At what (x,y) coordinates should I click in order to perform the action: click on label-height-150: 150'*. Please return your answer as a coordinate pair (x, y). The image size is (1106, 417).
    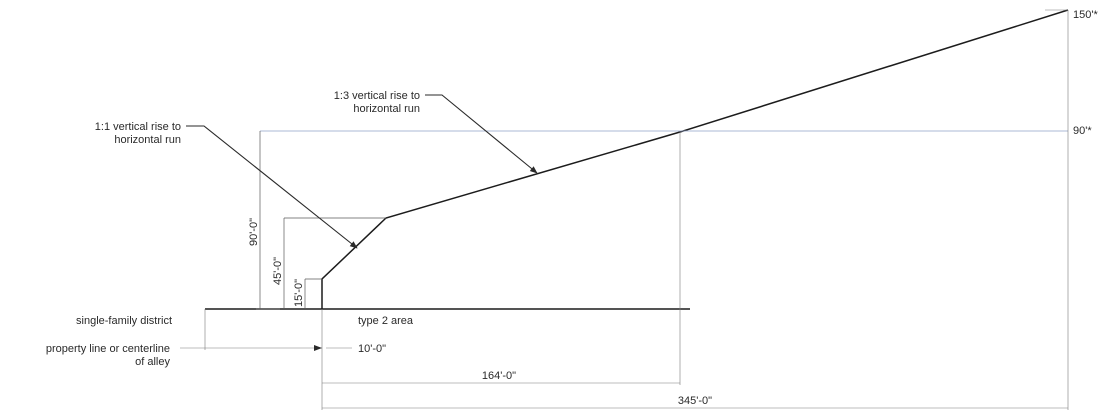
    Looking at the image, I should click on (1085, 15).